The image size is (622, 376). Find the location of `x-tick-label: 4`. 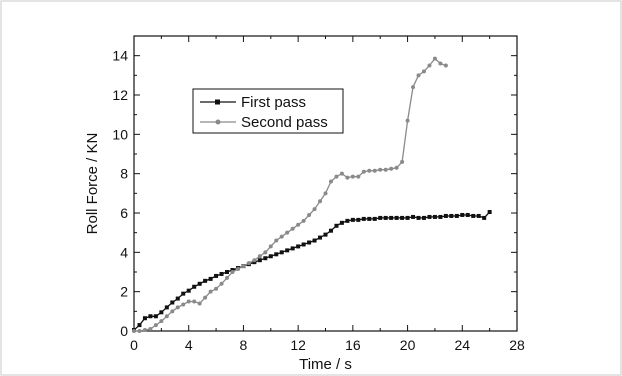

x-tick-label: 4 is located at coordinates (189, 345).